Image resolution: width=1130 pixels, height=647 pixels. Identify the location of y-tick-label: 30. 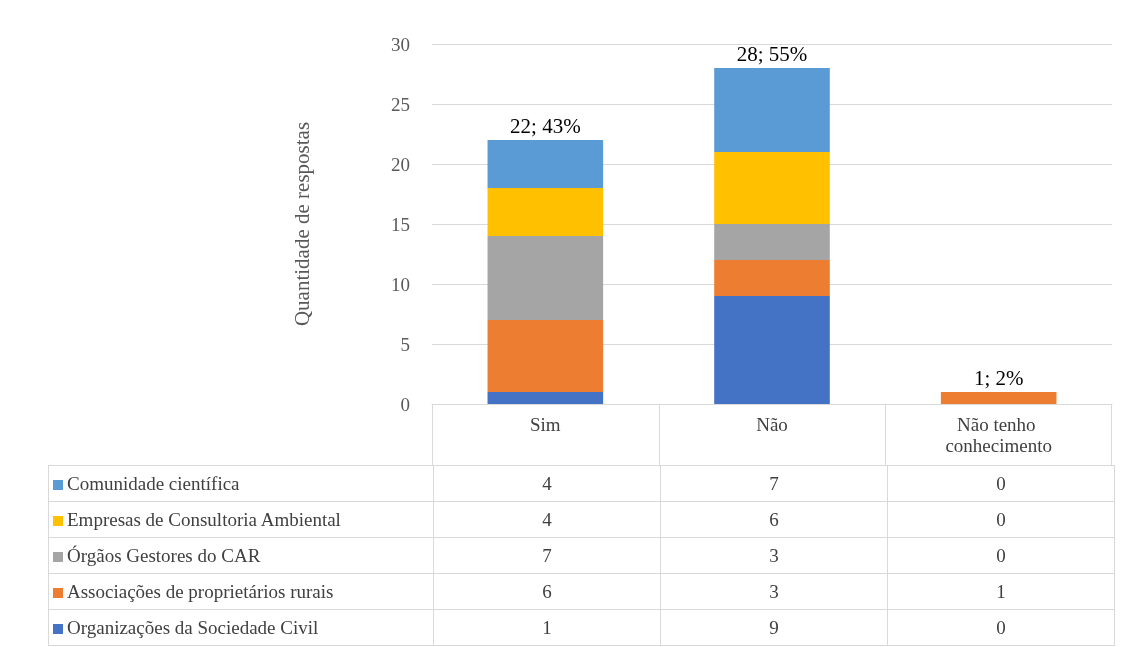
(400, 44).